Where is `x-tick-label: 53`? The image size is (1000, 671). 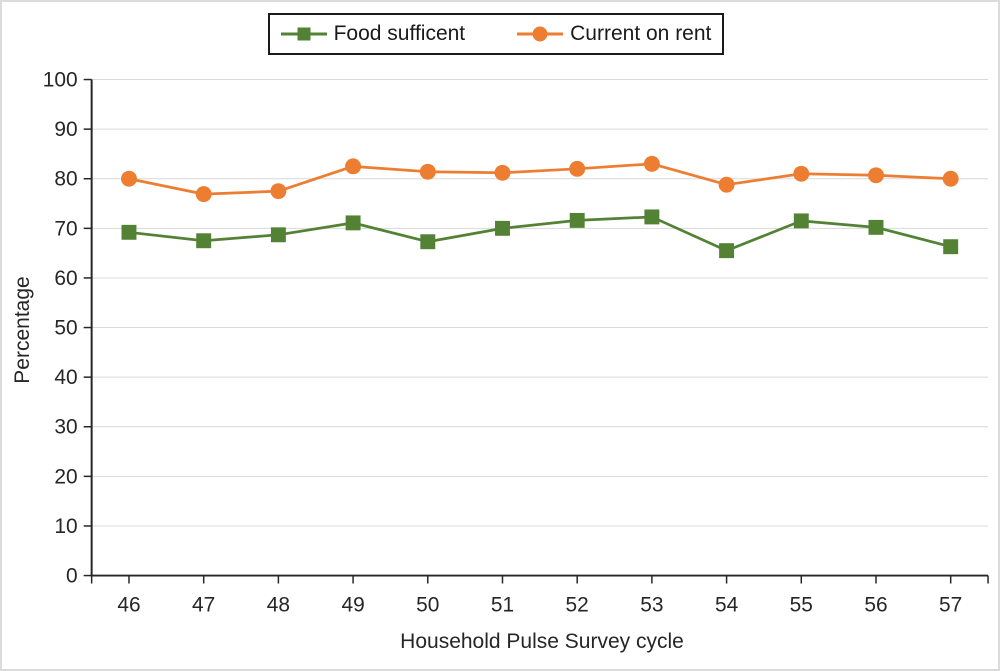
x-tick-label: 53 is located at coordinates (651, 604).